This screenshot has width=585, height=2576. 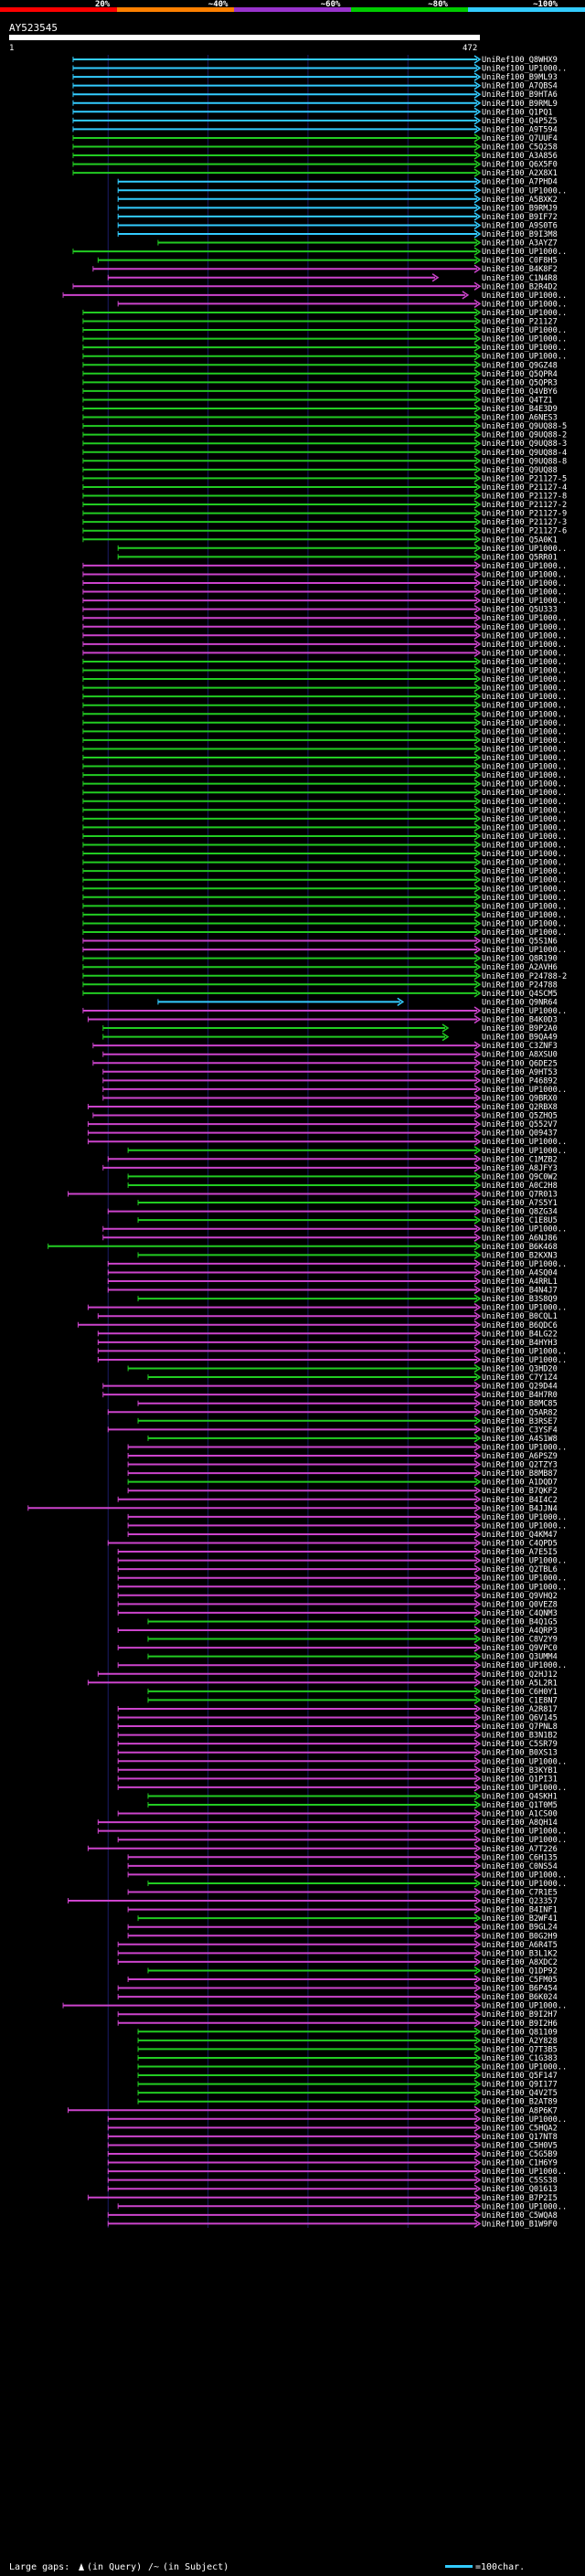 What do you see at coordinates (353, 1700) in the screenshot?
I see `hit-row: UniRef100_C1E8N7` at bounding box center [353, 1700].